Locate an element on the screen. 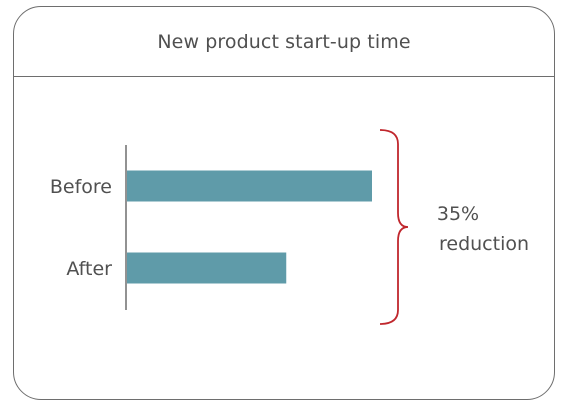  category-labels: Before After is located at coordinates (81, 228).